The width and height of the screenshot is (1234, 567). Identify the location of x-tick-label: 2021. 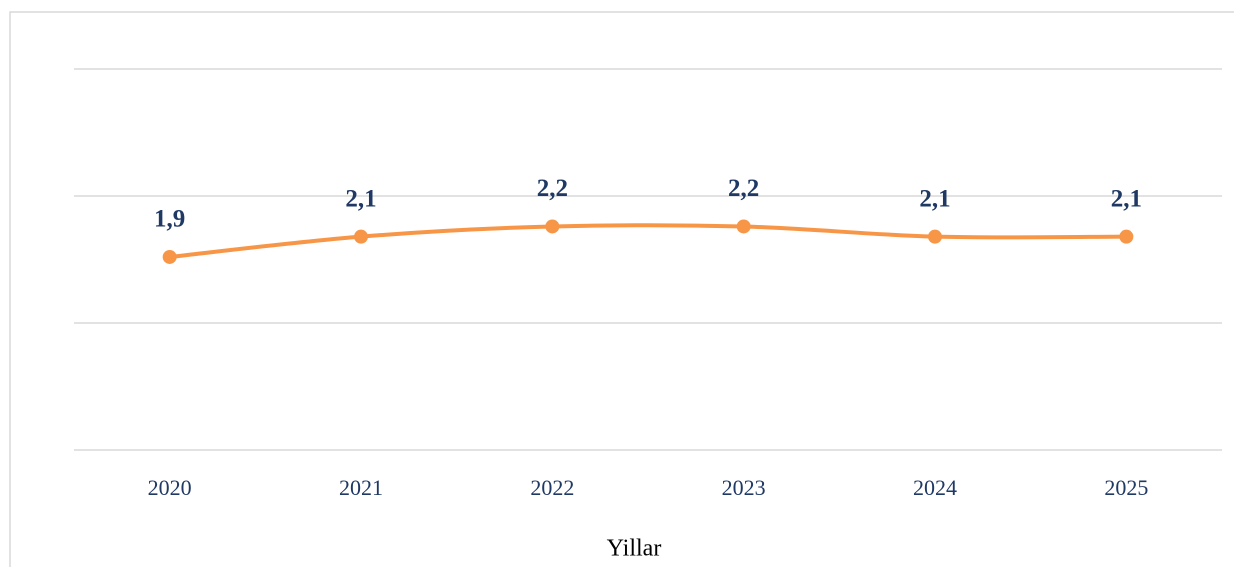
(361, 487).